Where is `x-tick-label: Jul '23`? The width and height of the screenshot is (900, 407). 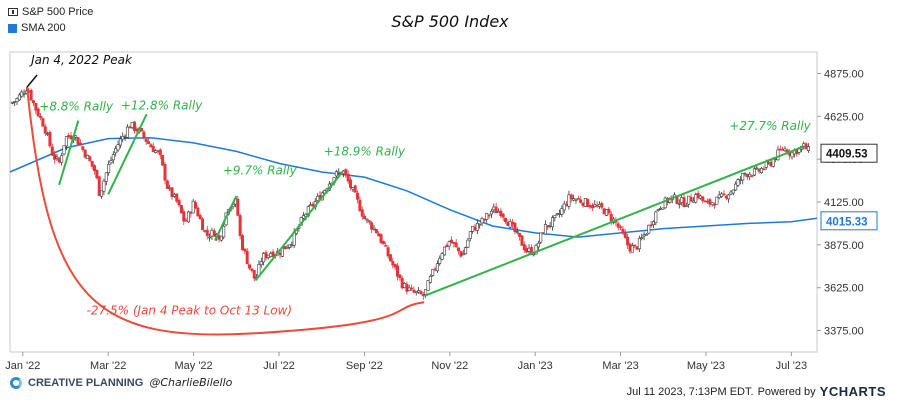 x-tick-label: Jul '23 is located at coordinates (791, 366).